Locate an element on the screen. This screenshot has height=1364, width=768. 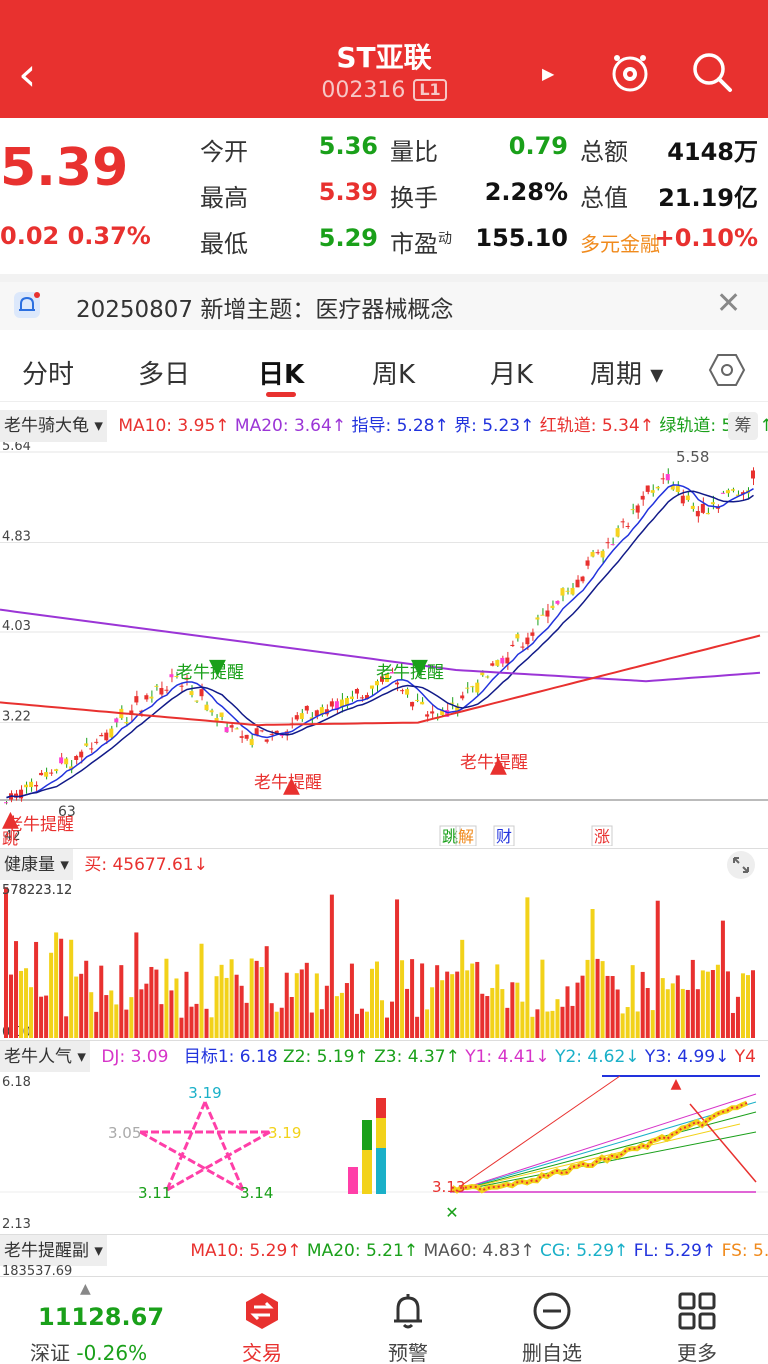
minus-circle-icon is located at coordinates (552, 1311).